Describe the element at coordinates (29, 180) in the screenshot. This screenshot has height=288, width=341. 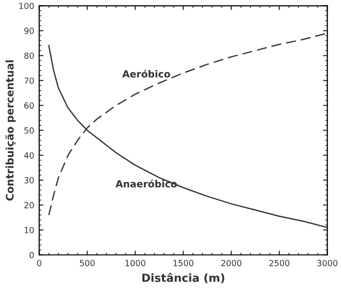
I see `y-tick-label: 30` at that location.